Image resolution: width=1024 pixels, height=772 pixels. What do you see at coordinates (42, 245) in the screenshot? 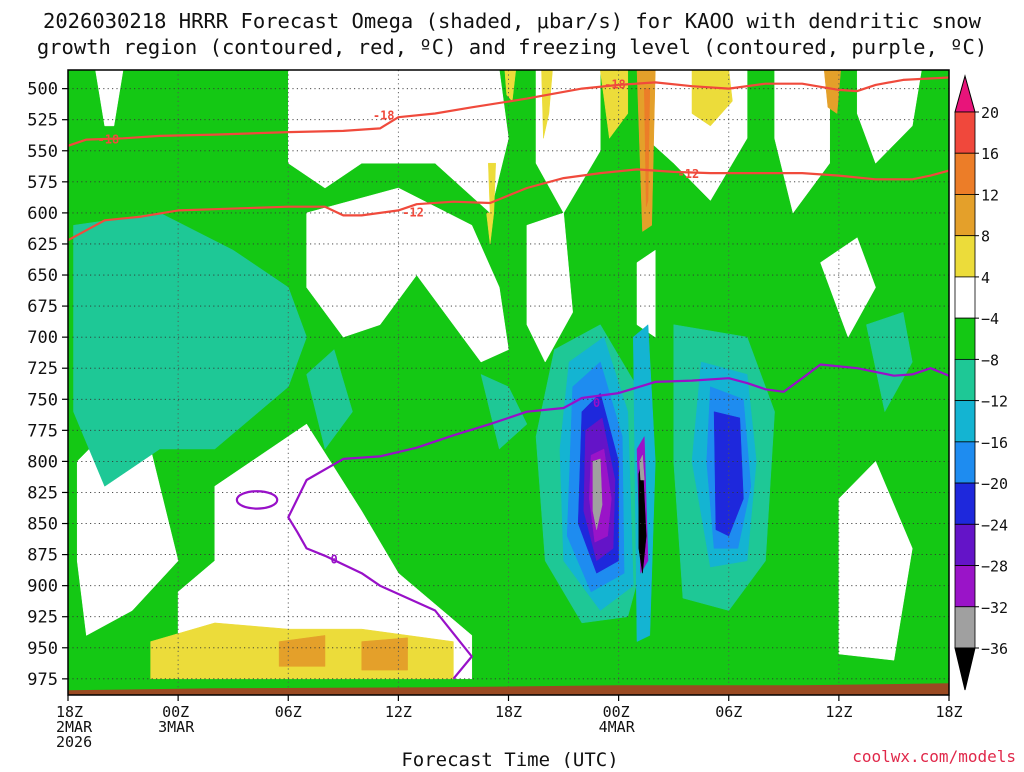
I see `y-tick-label: 625` at bounding box center [42, 245].